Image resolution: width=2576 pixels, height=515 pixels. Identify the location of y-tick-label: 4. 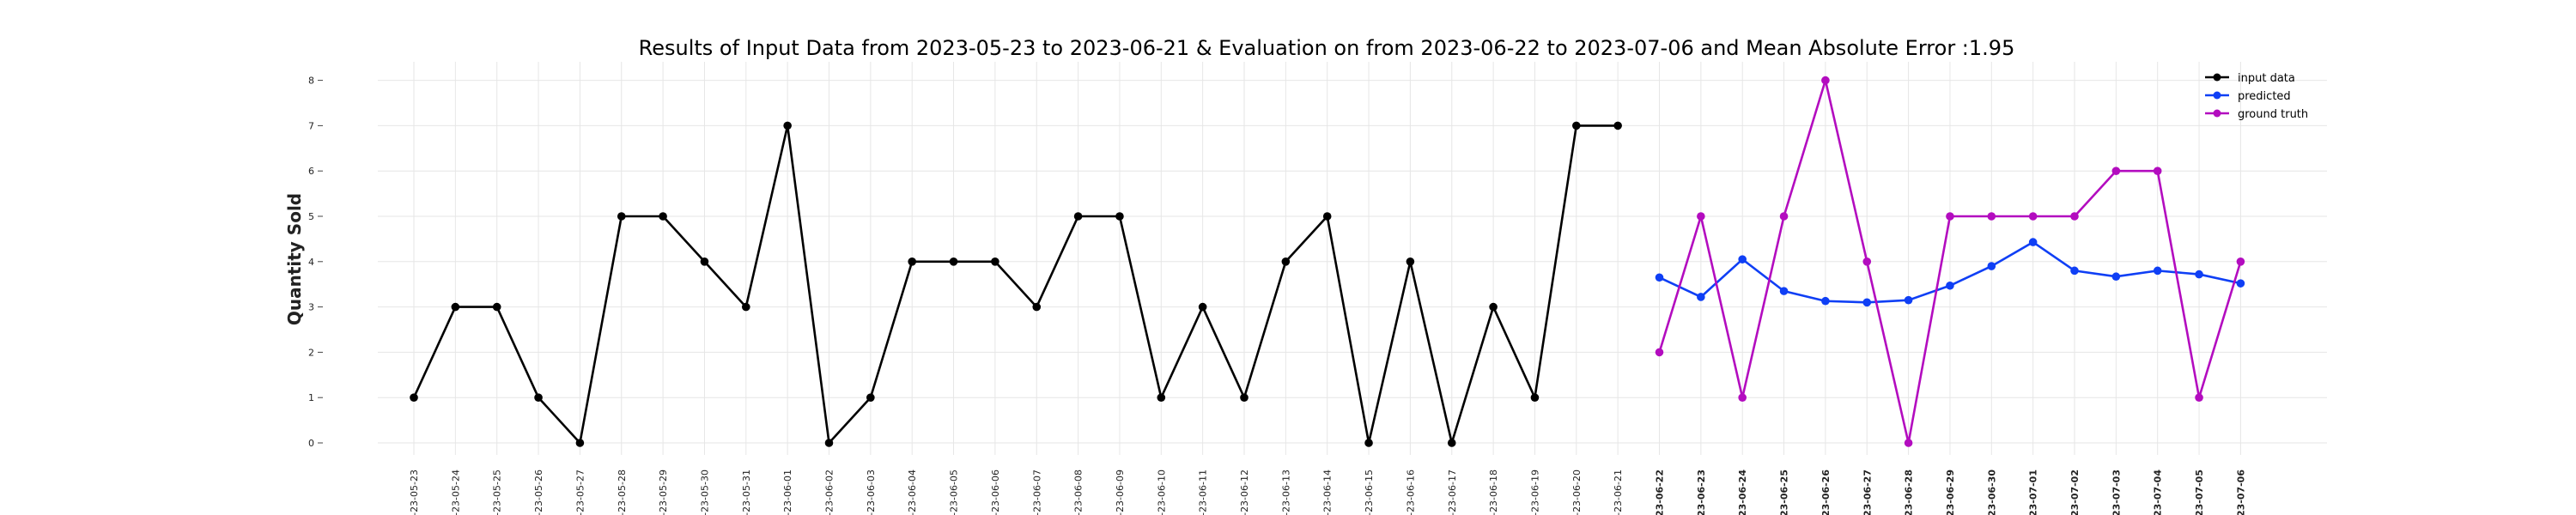
(311, 262).